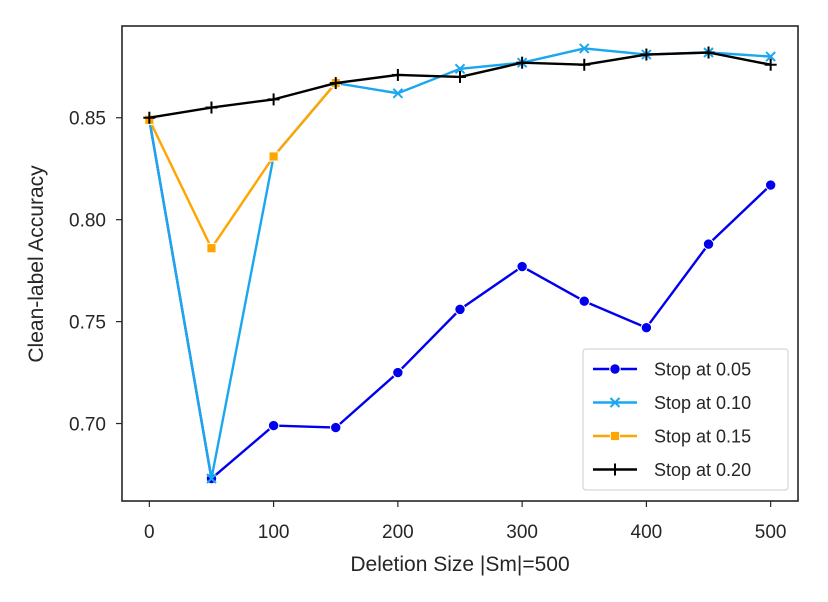  What do you see at coordinates (522, 532) in the screenshot?
I see `x-tick-label: 300` at bounding box center [522, 532].